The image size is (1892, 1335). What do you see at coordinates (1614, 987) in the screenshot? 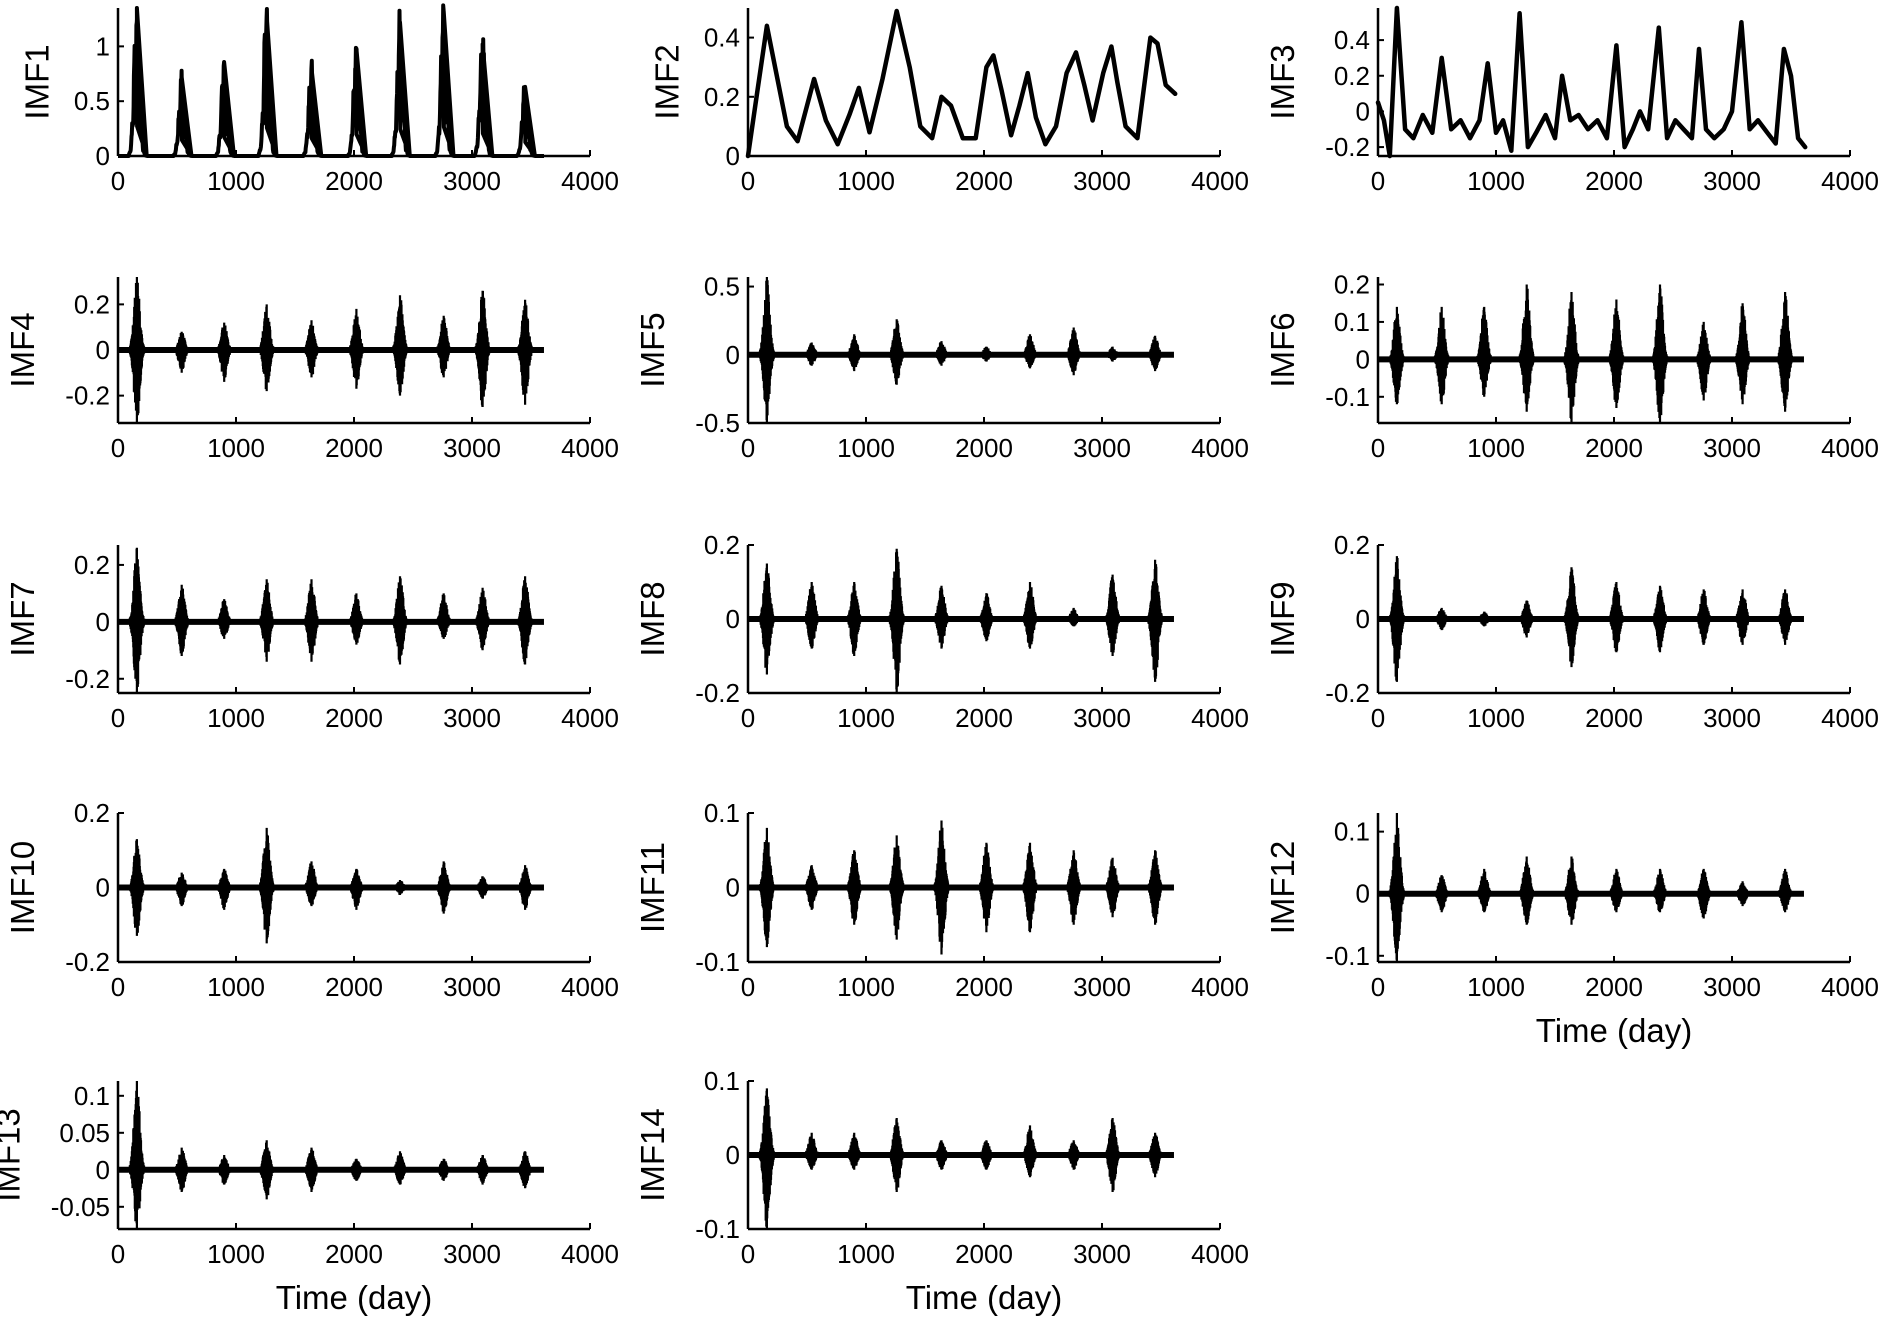
I see `imf12-x-tick-label: 2000` at bounding box center [1614, 987].